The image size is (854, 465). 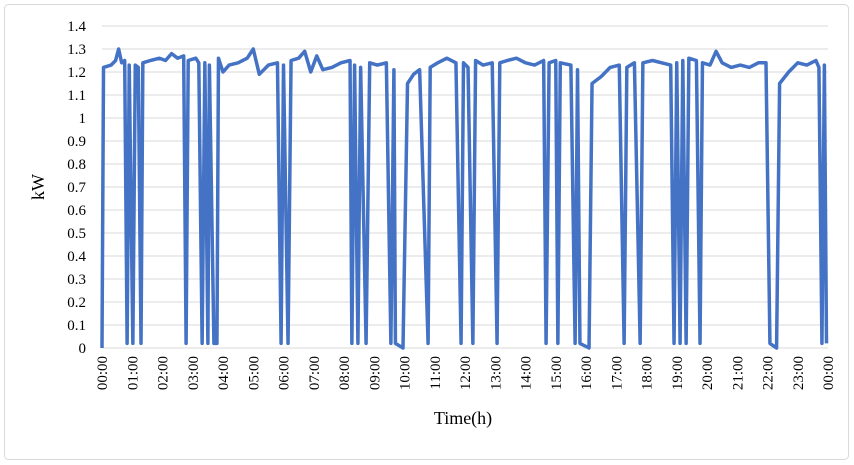 What do you see at coordinates (83, 349) in the screenshot?
I see `y-tick-label: 0` at bounding box center [83, 349].